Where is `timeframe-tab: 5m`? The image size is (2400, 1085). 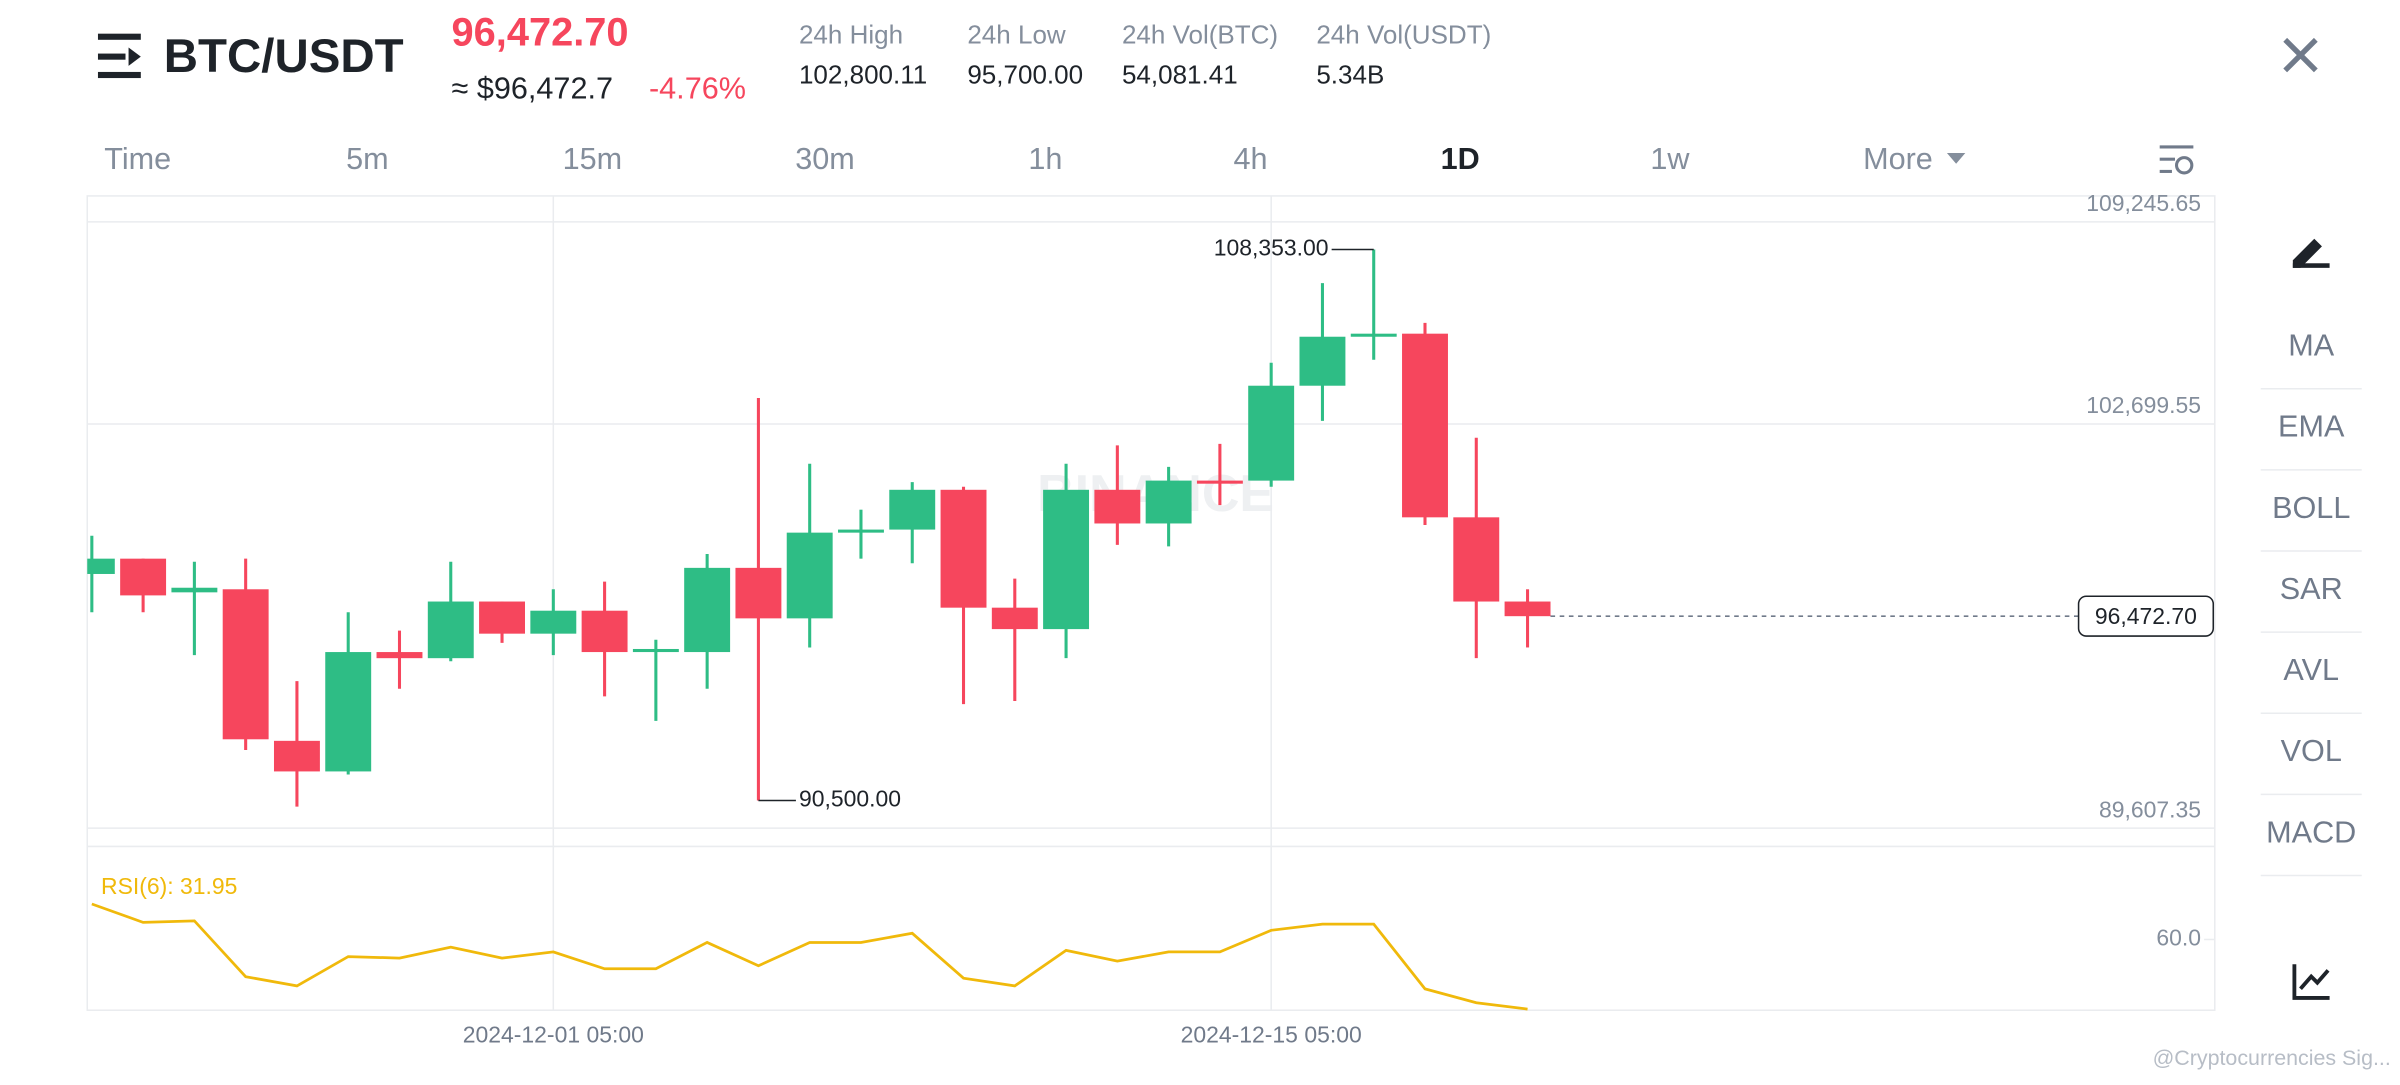
timeframe-tab: 5m is located at coordinates (367, 159).